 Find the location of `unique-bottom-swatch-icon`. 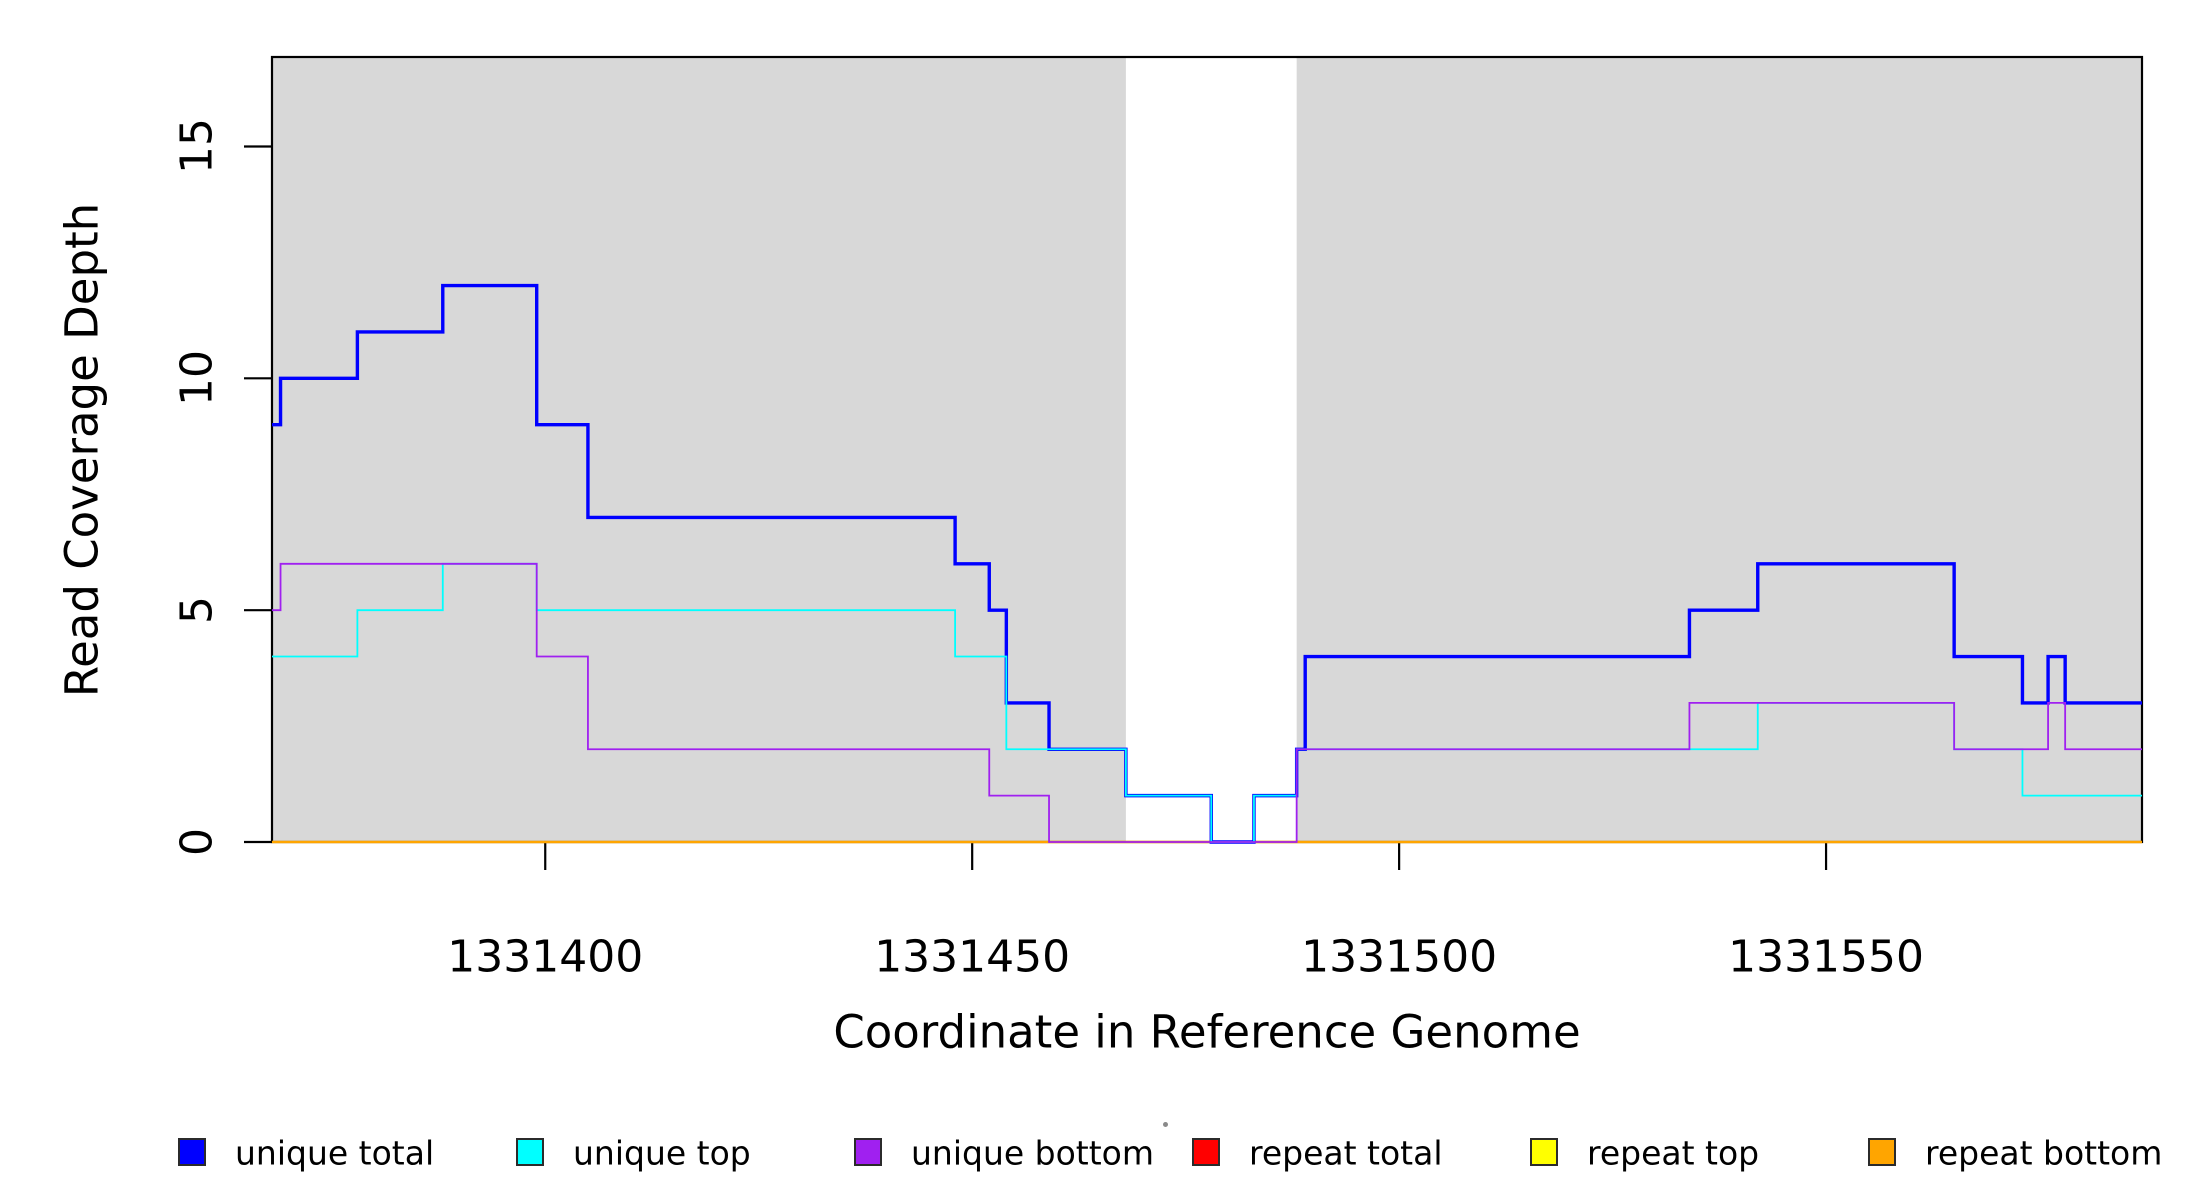

unique-bottom-swatch-icon is located at coordinates (868, 1152).